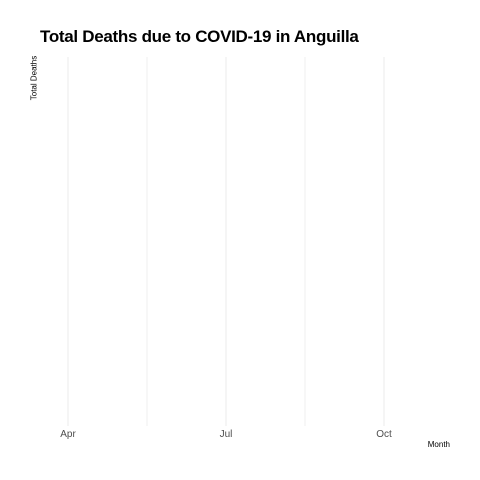 The width and height of the screenshot is (480, 480). What do you see at coordinates (384, 434) in the screenshot?
I see `x-tick-label: Oct` at bounding box center [384, 434].